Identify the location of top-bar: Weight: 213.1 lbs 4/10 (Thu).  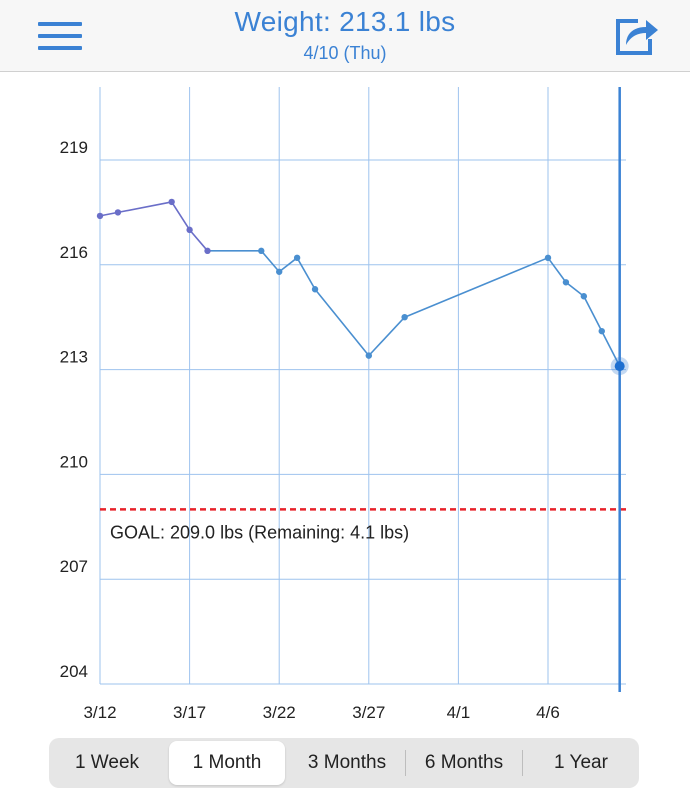
(345, 36).